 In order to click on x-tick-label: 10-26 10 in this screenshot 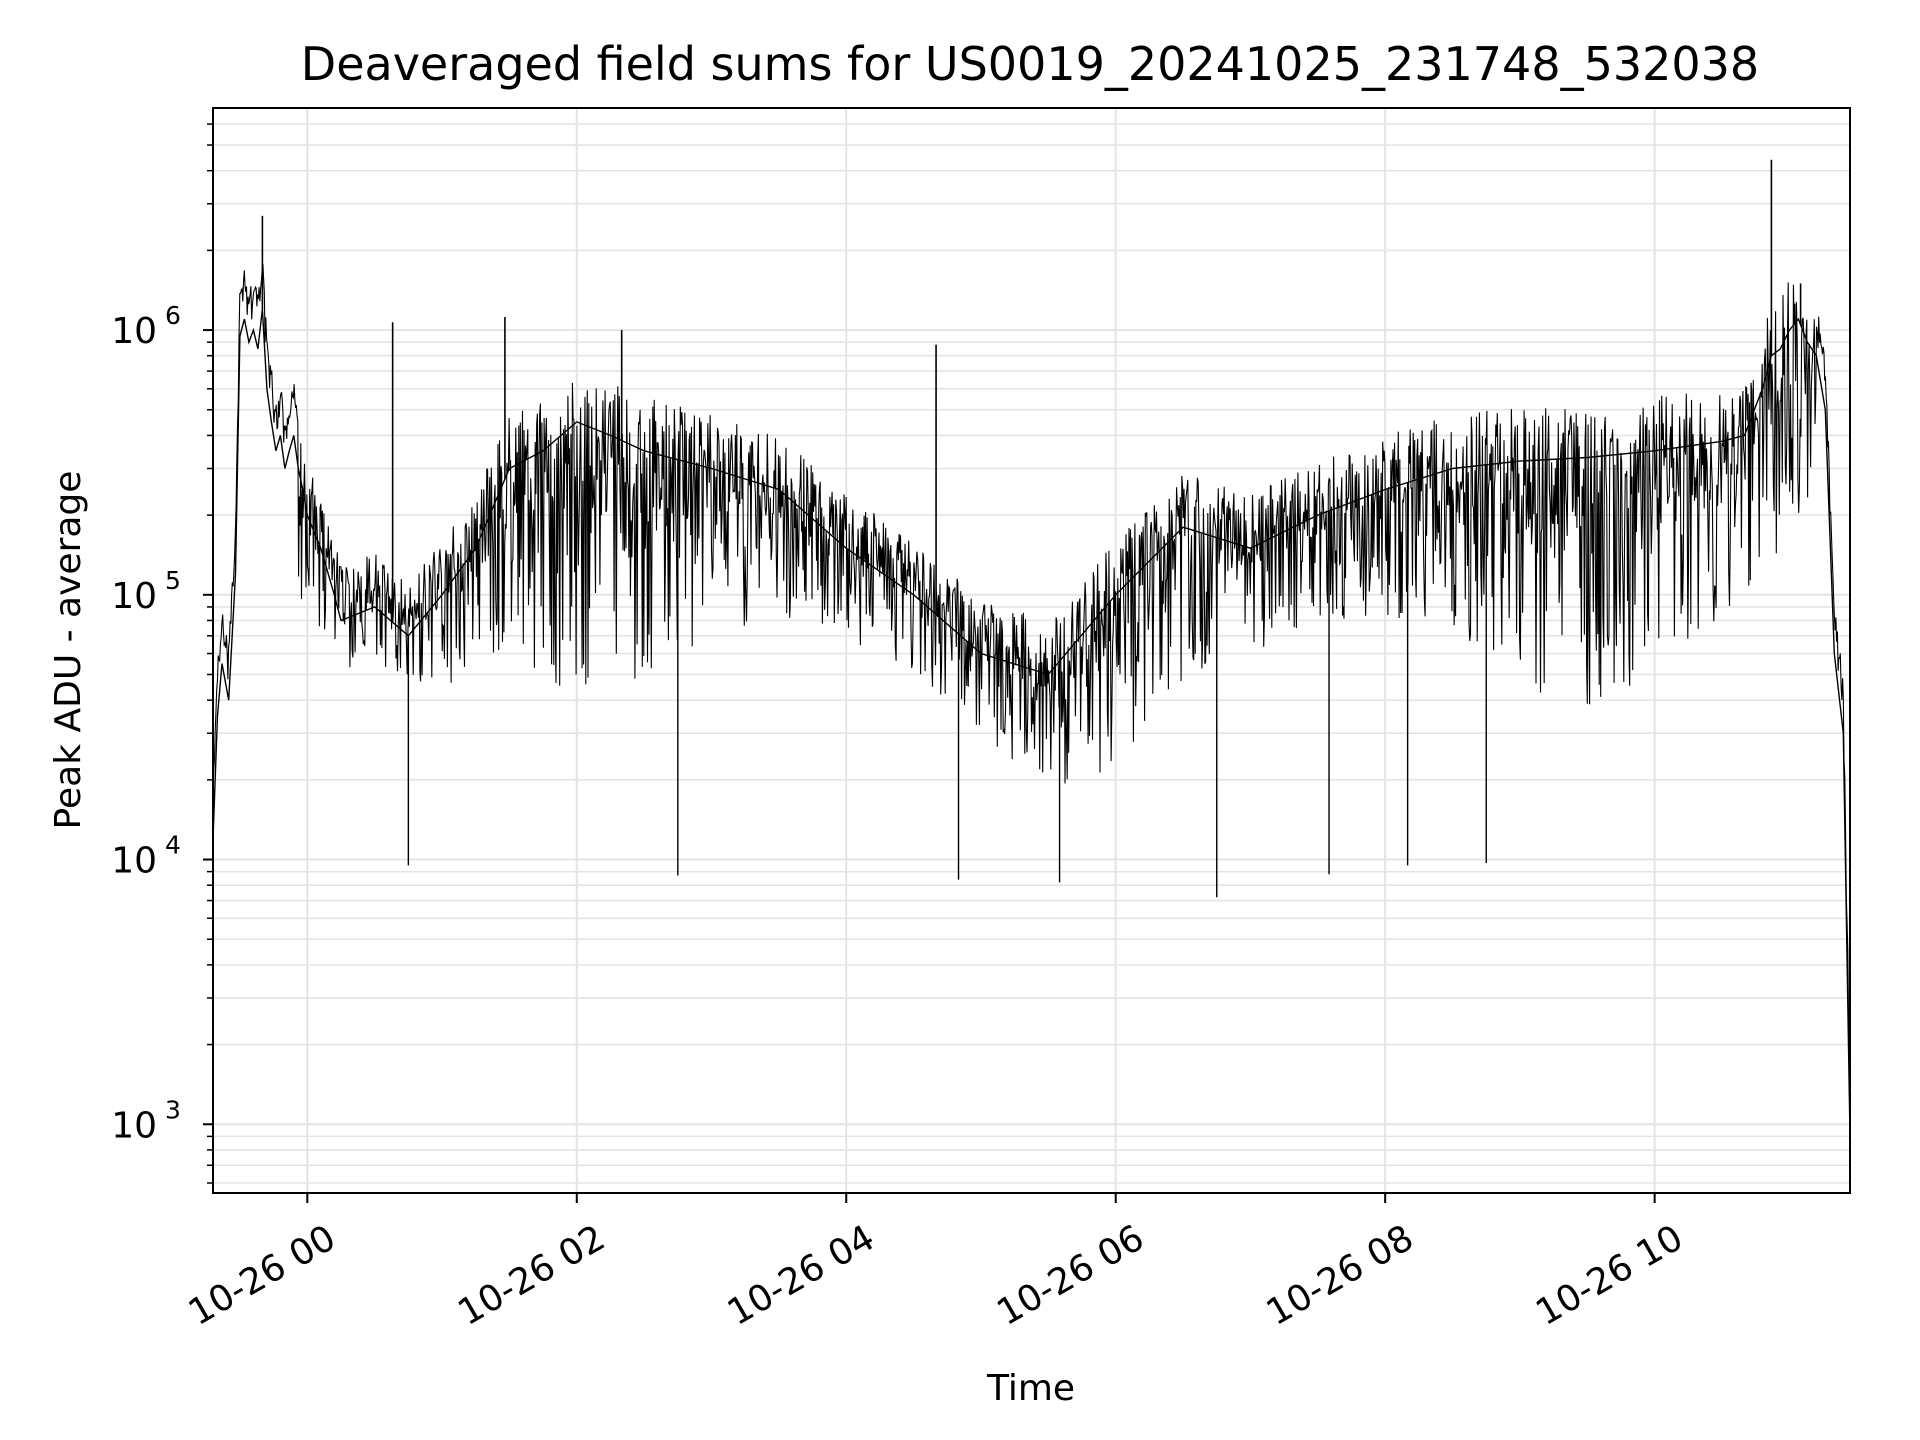, I will do `click(1609, 1275)`.